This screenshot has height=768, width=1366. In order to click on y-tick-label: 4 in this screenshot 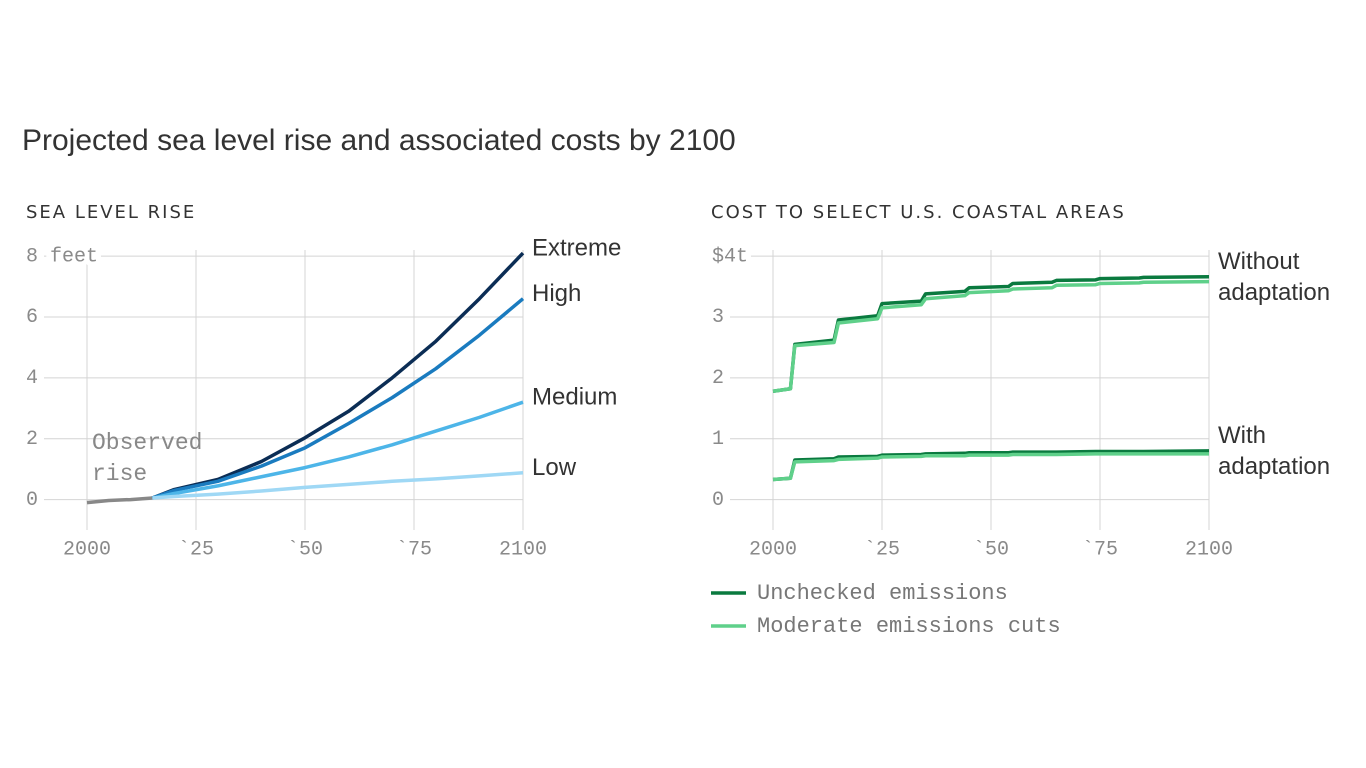, I will do `click(32, 378)`.